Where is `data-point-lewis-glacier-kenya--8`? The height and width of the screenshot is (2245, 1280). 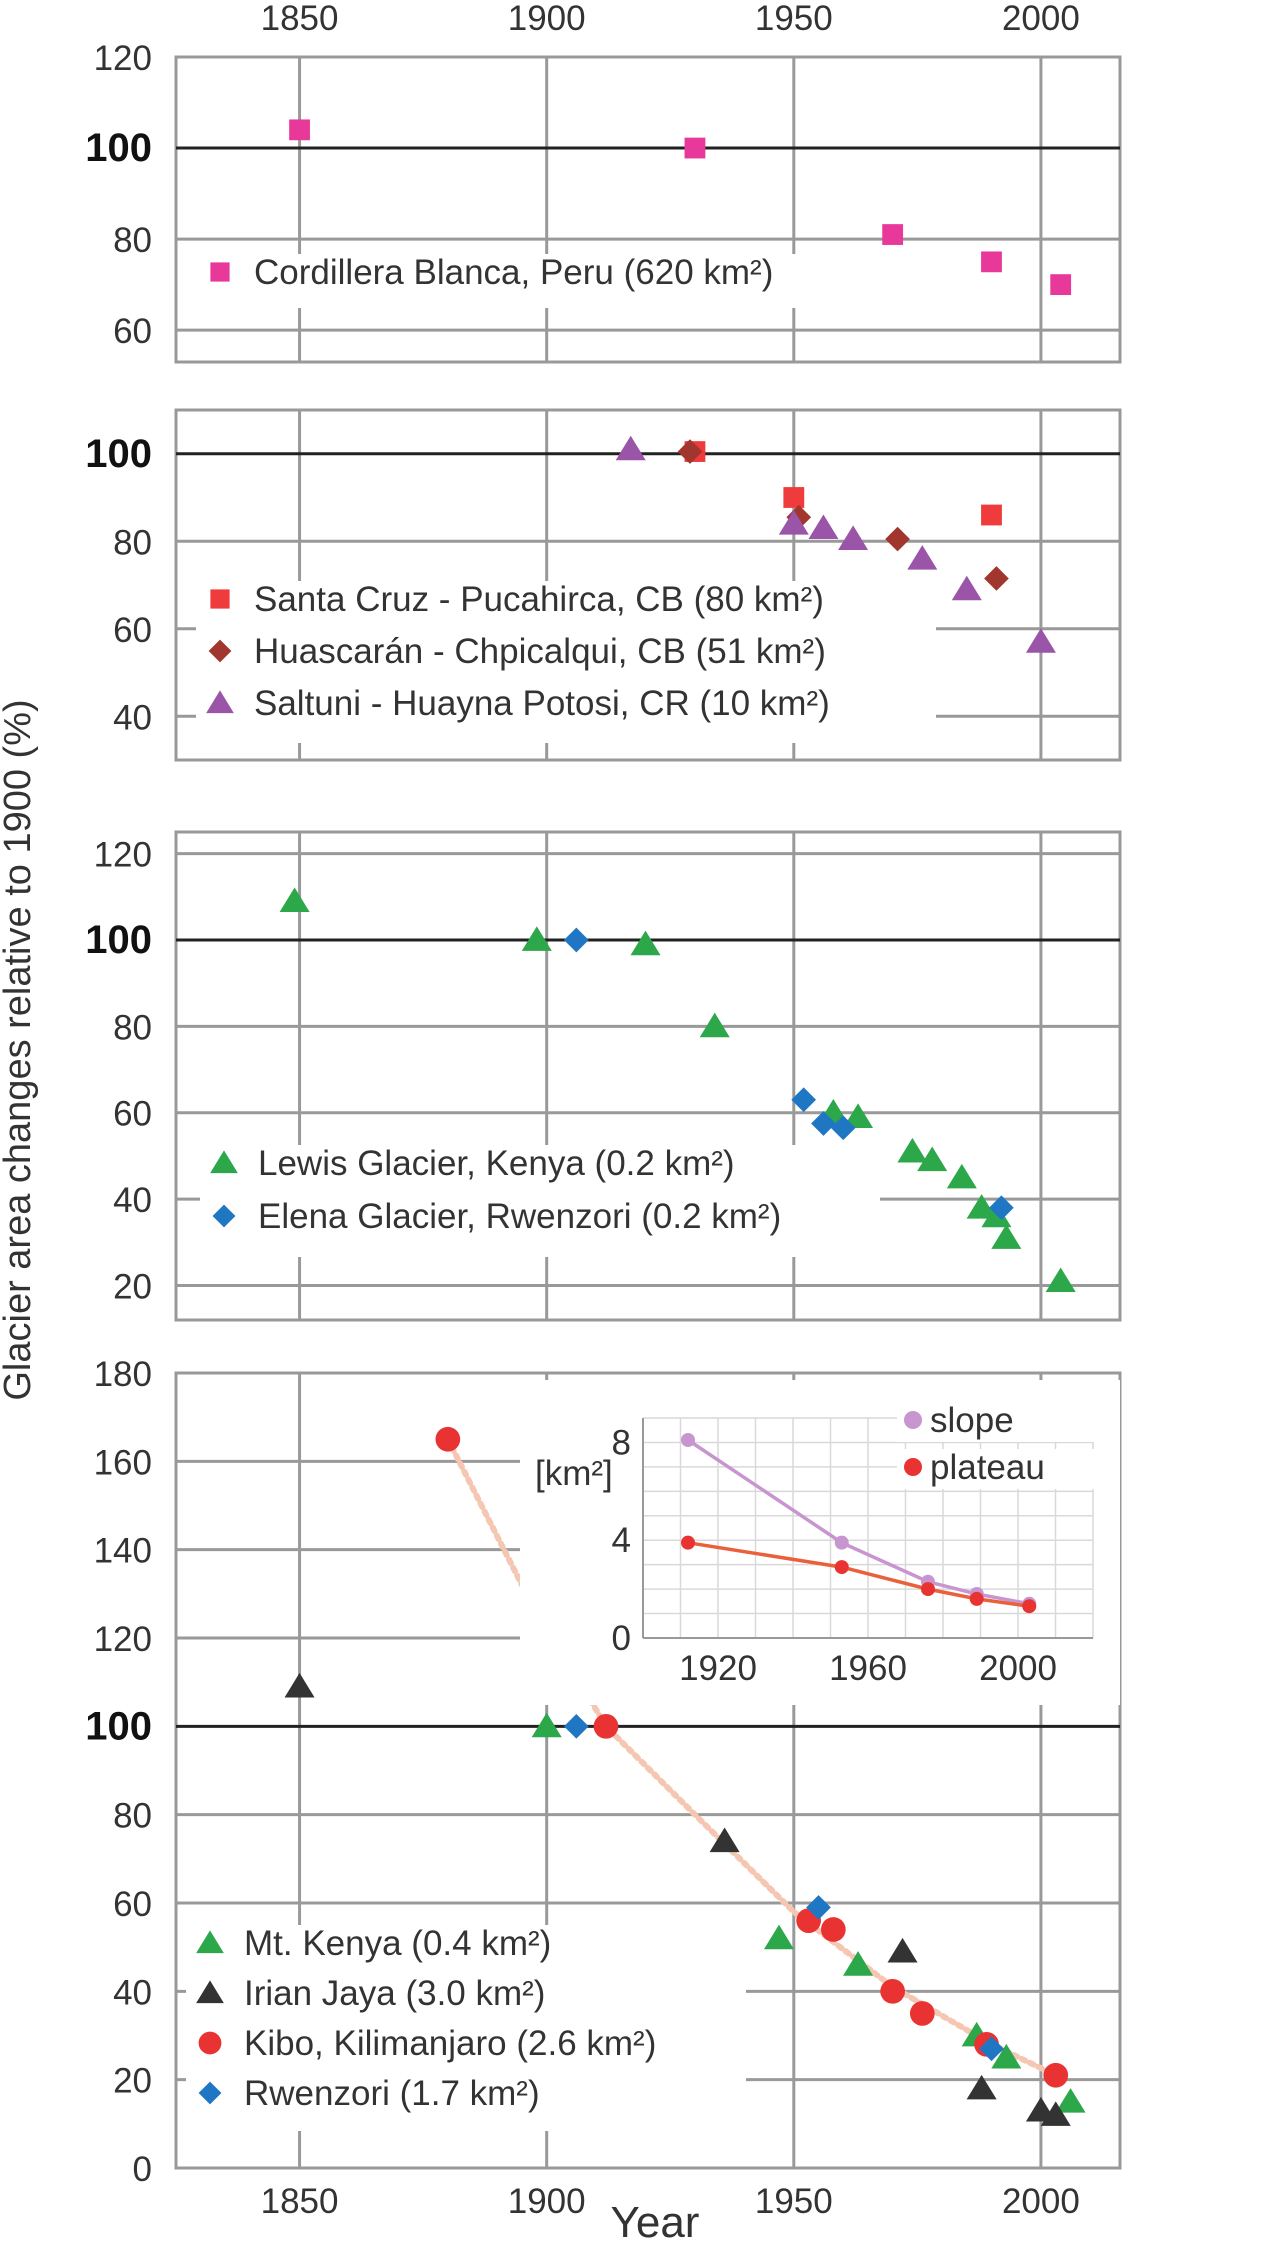 data-point-lewis-glacier-kenya--8 is located at coordinates (961, 1176).